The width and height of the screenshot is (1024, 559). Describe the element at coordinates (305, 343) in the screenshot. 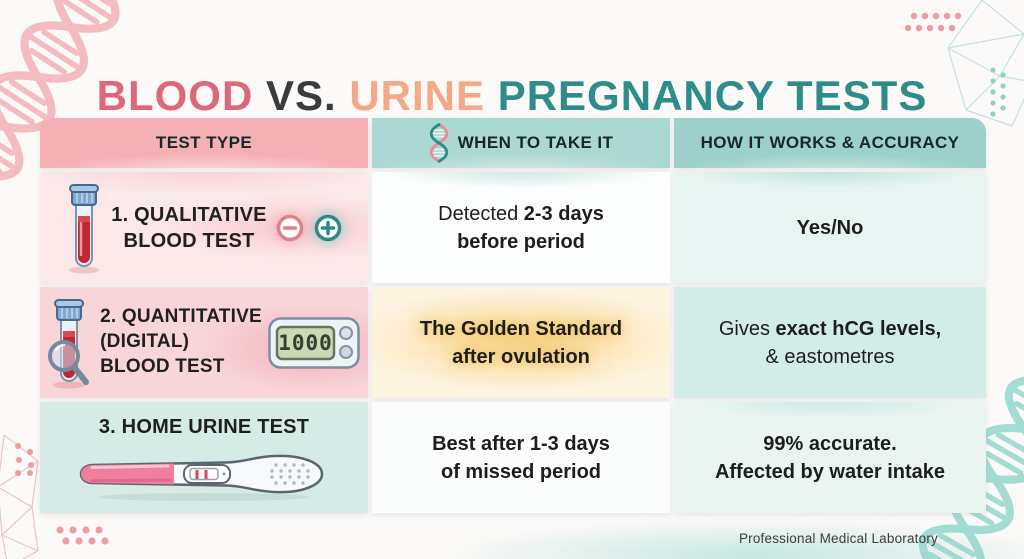

I see `device-reading: 1000` at that location.